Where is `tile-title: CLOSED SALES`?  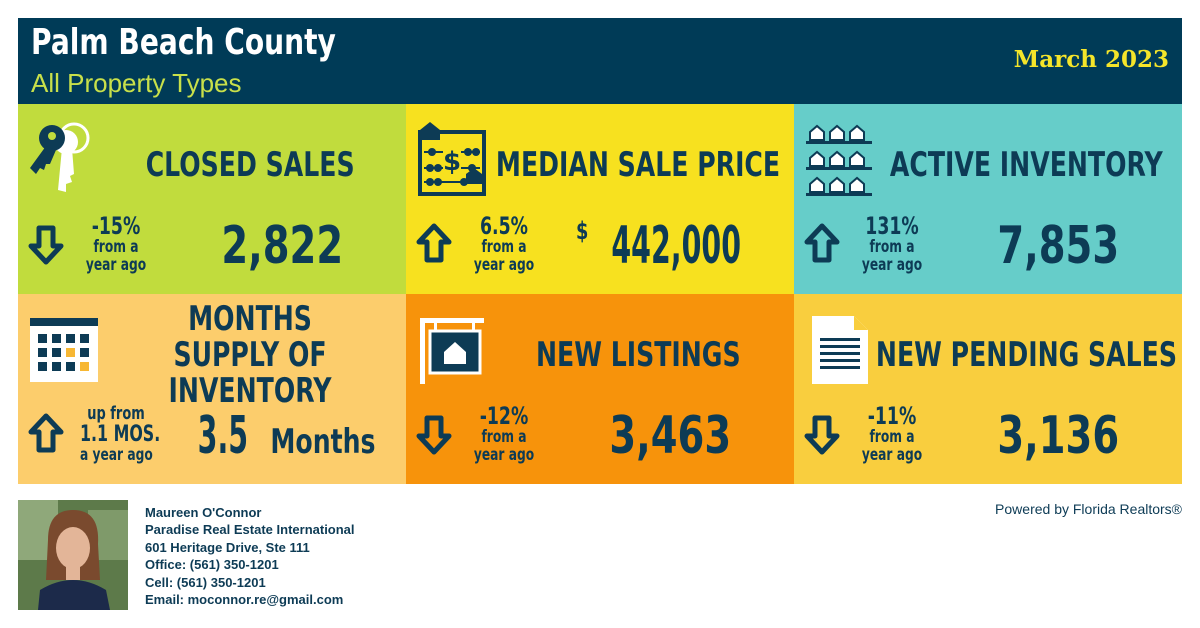 tile-title: CLOSED SALES is located at coordinates (250, 165).